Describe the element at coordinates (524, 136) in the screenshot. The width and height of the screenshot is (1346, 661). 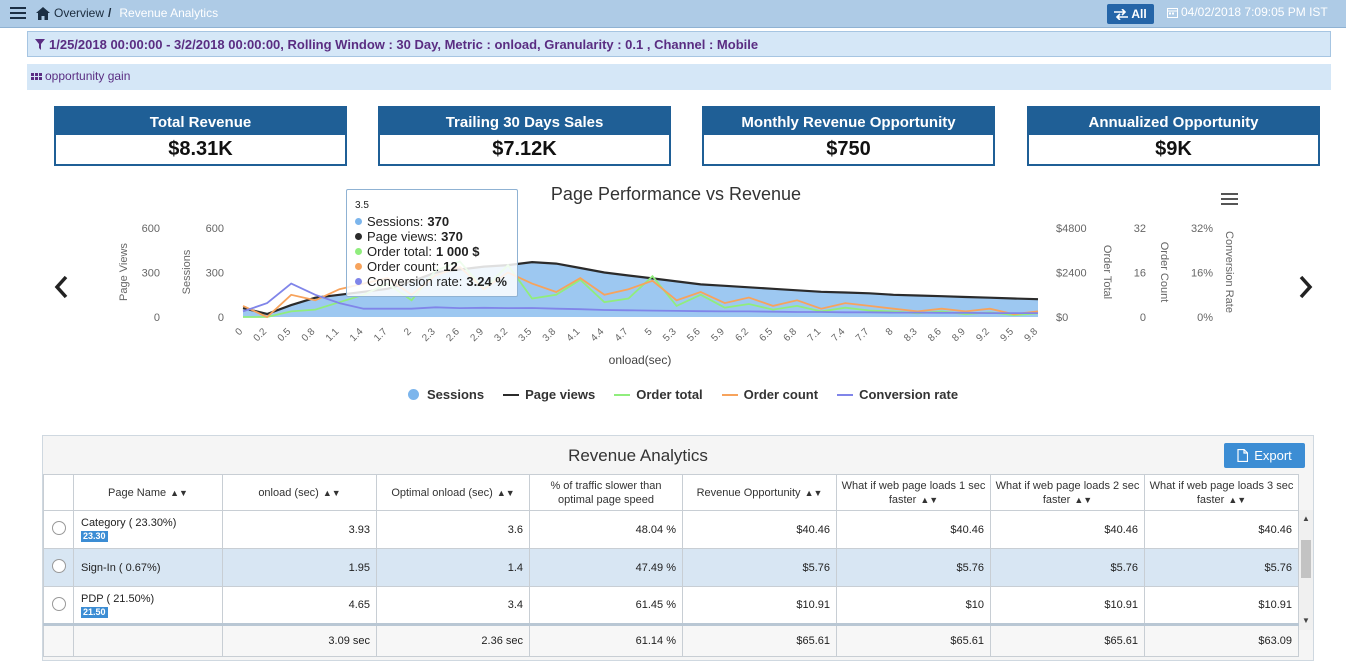
I see `kpi-trailing-sales: Trailing 30 Days Sales $7.12K` at that location.